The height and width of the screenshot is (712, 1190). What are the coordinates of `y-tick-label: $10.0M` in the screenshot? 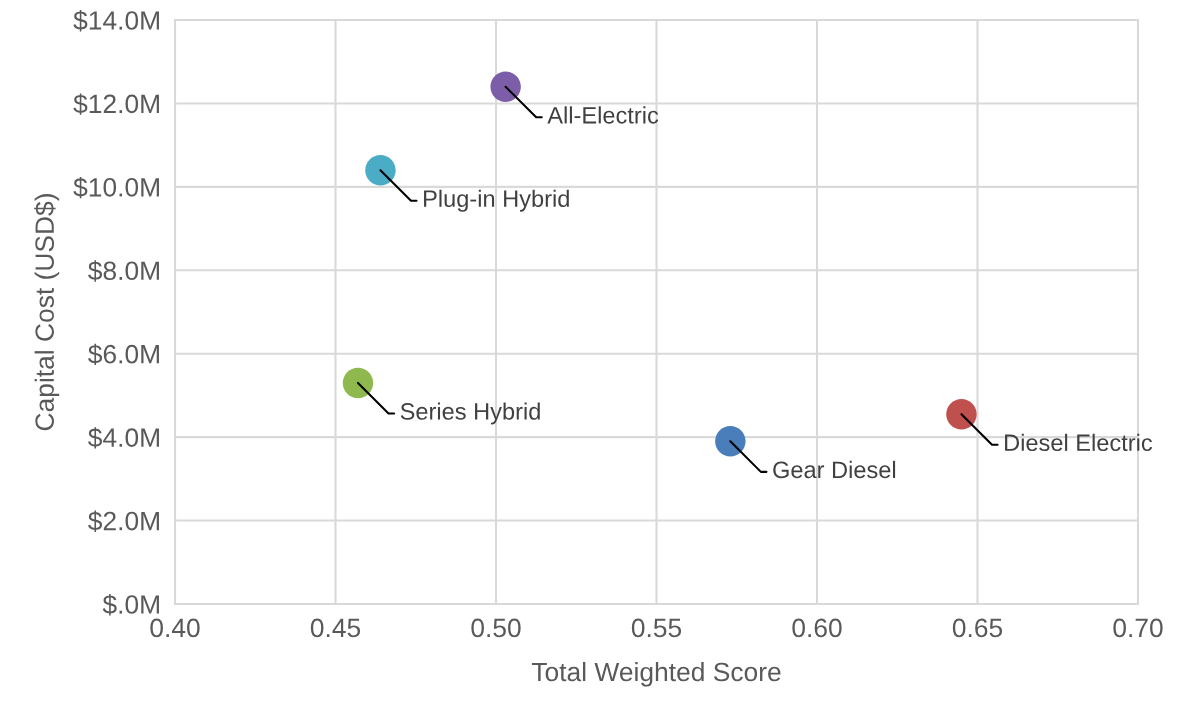 It's located at (116, 187).